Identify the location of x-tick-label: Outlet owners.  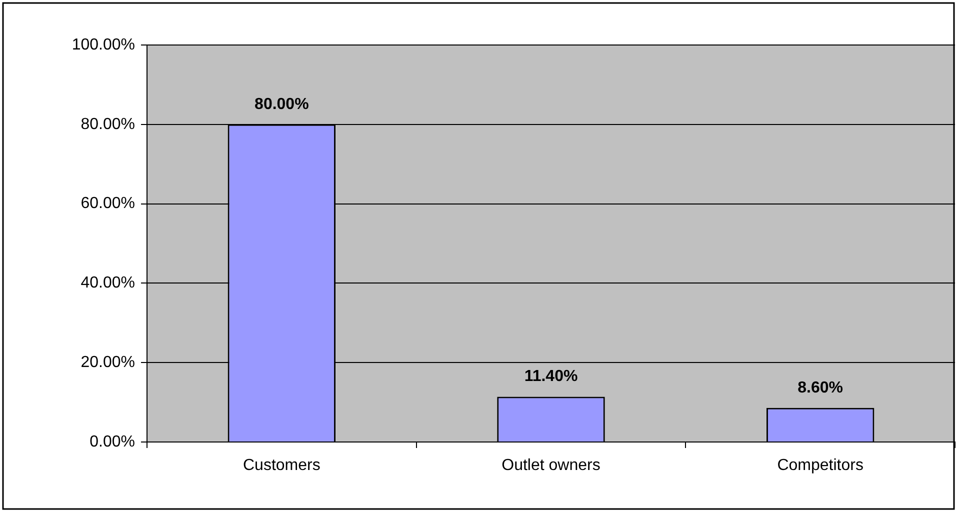
(551, 465).